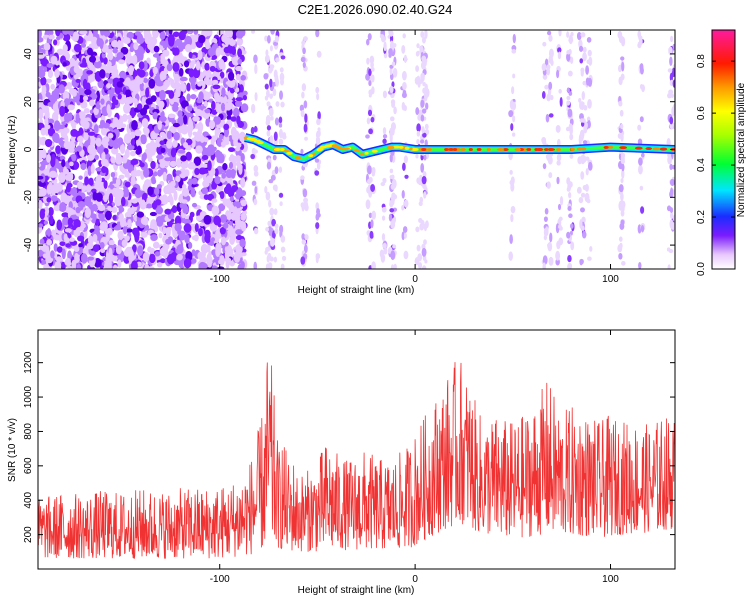  What do you see at coordinates (701, 217) in the screenshot?
I see `colorbar-tick-label: 0.2` at bounding box center [701, 217].